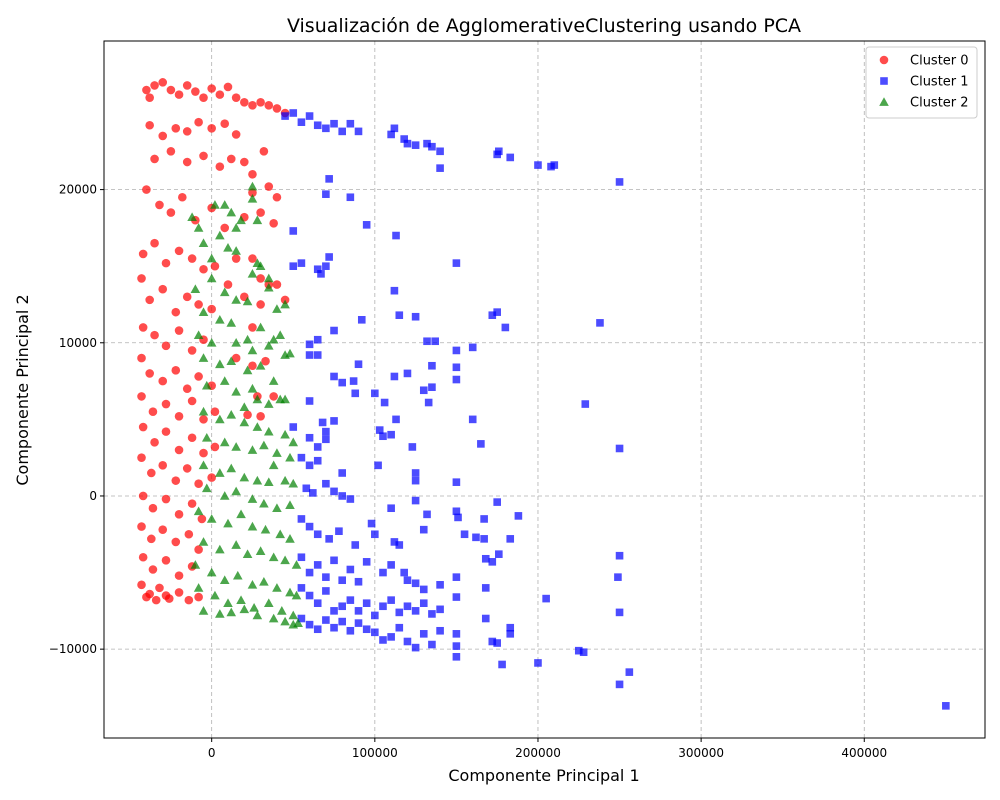  I want to click on x-tick-label: 0, so click(212, 753).